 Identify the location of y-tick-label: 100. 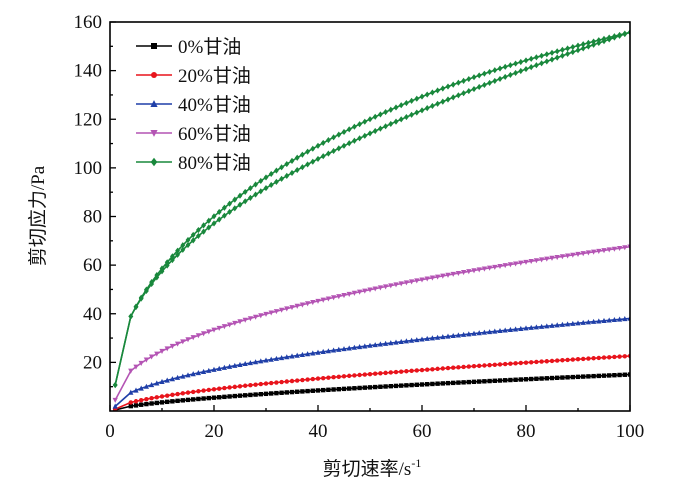
(88, 168).